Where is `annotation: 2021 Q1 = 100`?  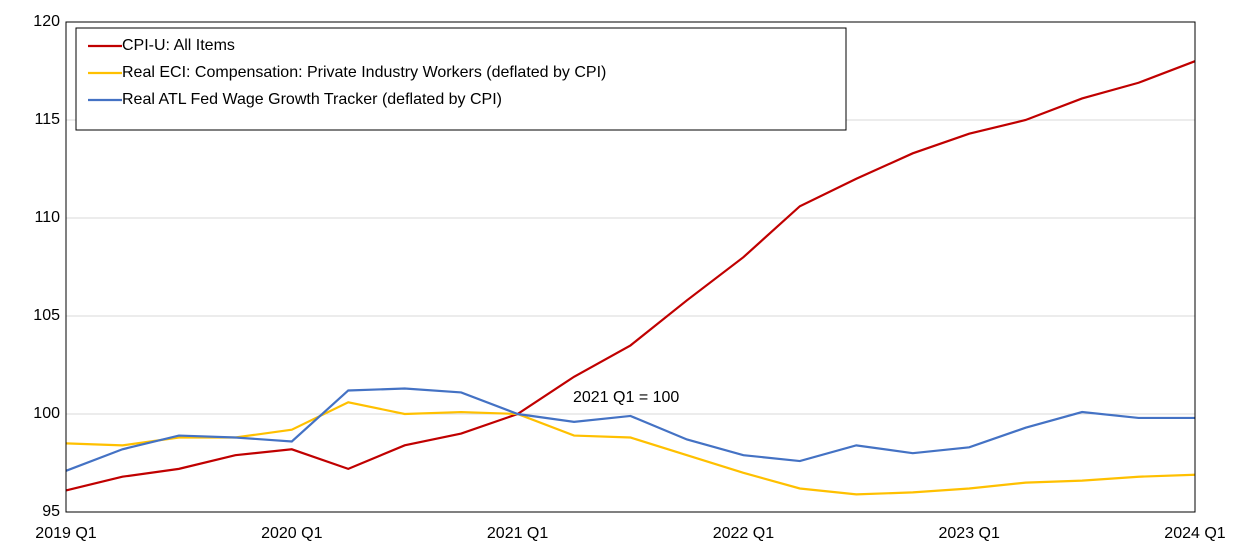
annotation: 2021 Q1 = 100 is located at coordinates (626, 397).